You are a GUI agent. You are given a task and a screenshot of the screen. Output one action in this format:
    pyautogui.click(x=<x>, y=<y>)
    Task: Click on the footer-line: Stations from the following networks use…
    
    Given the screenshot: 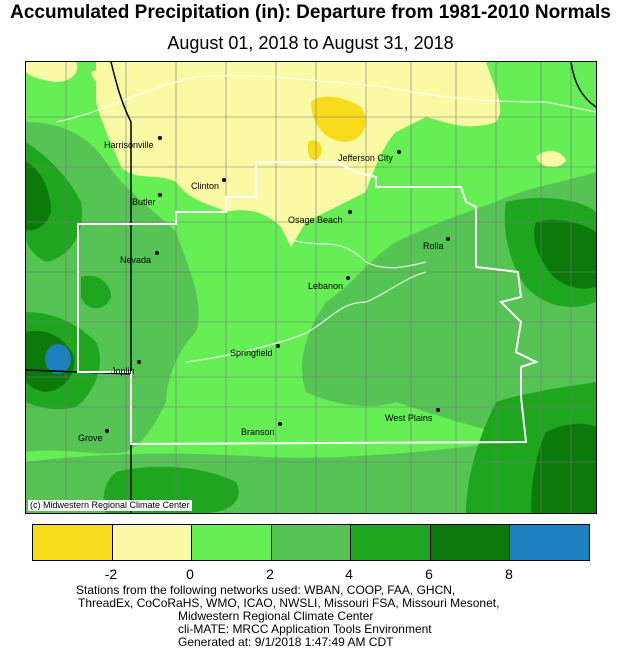 What is the action you would take?
    pyautogui.click(x=266, y=590)
    